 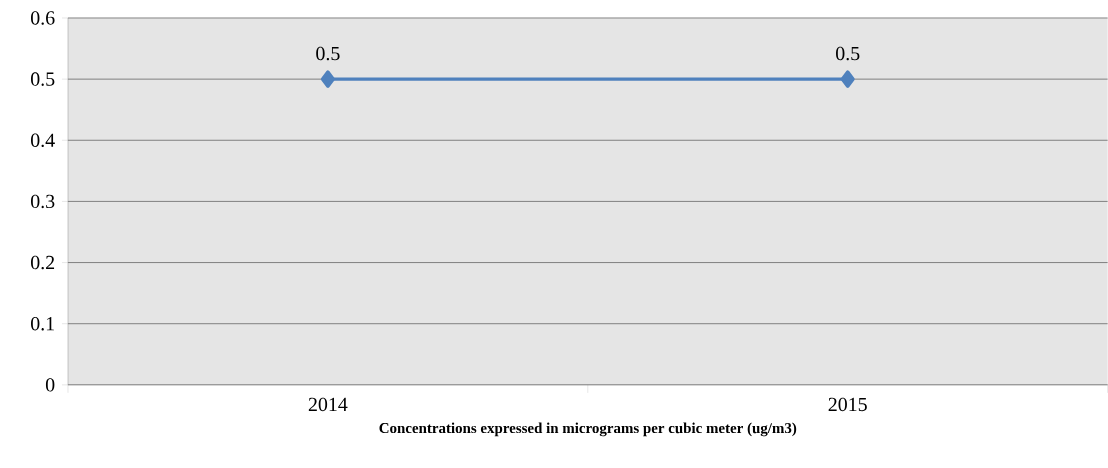 I want to click on x-tick-label: 2015, so click(x=847, y=404).